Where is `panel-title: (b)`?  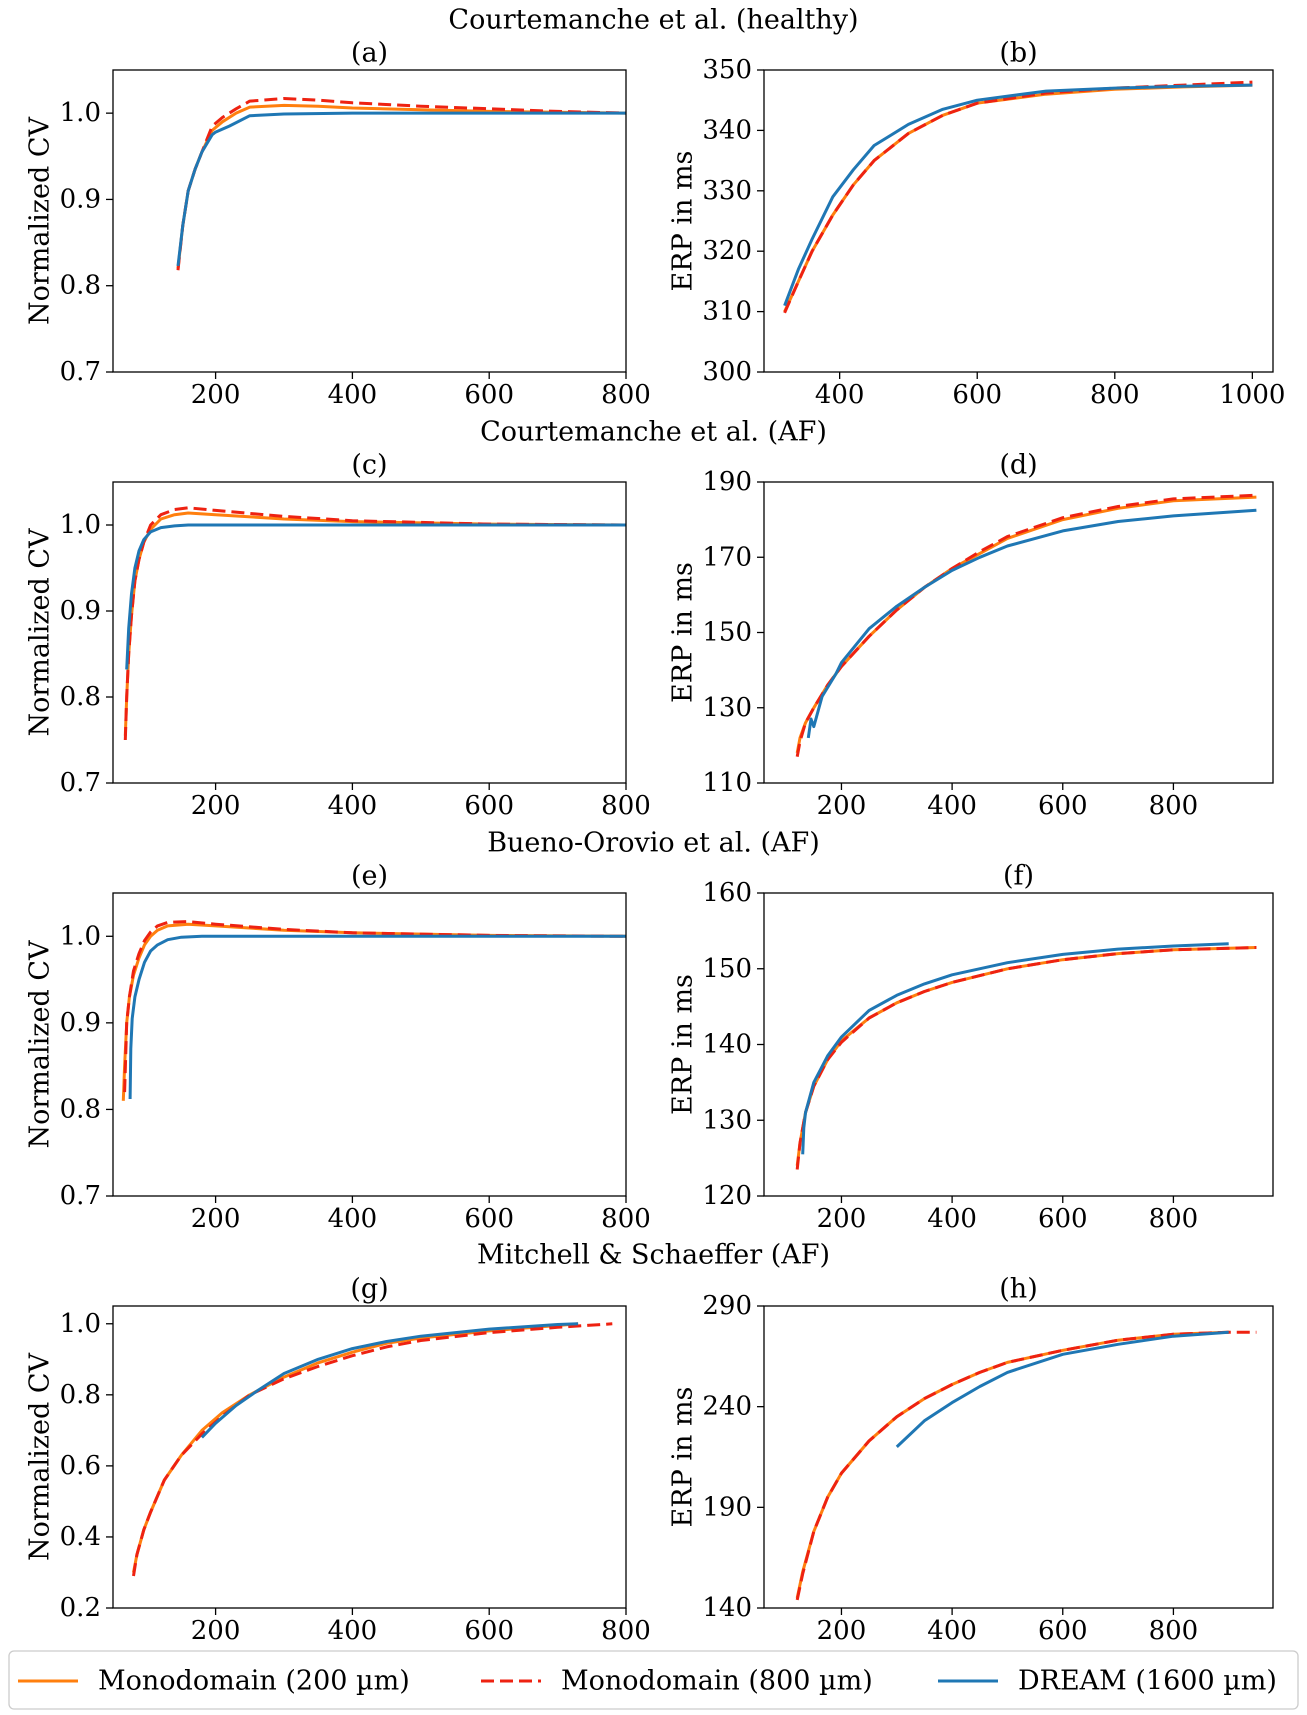 panel-title: (b) is located at coordinates (1018, 53).